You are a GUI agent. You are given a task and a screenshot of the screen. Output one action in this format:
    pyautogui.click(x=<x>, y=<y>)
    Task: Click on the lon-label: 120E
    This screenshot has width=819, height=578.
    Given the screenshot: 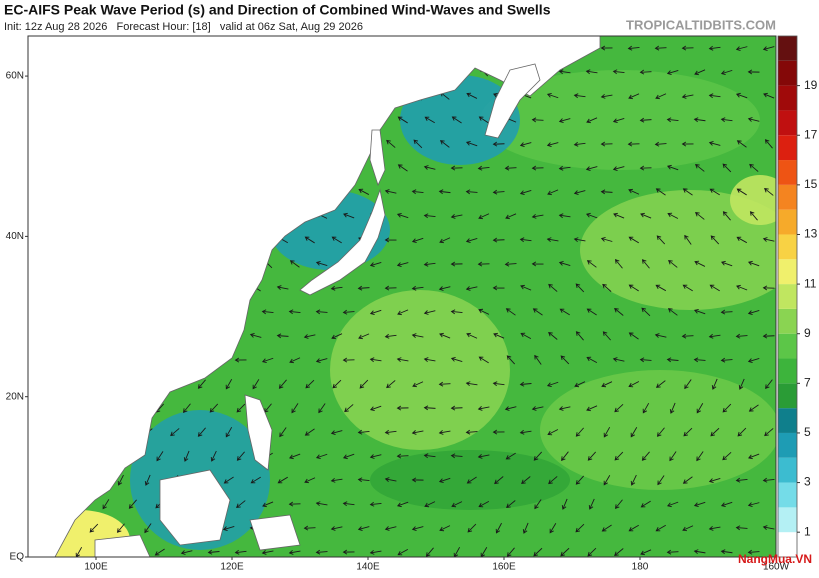 What is the action you would take?
    pyautogui.click(x=232, y=567)
    